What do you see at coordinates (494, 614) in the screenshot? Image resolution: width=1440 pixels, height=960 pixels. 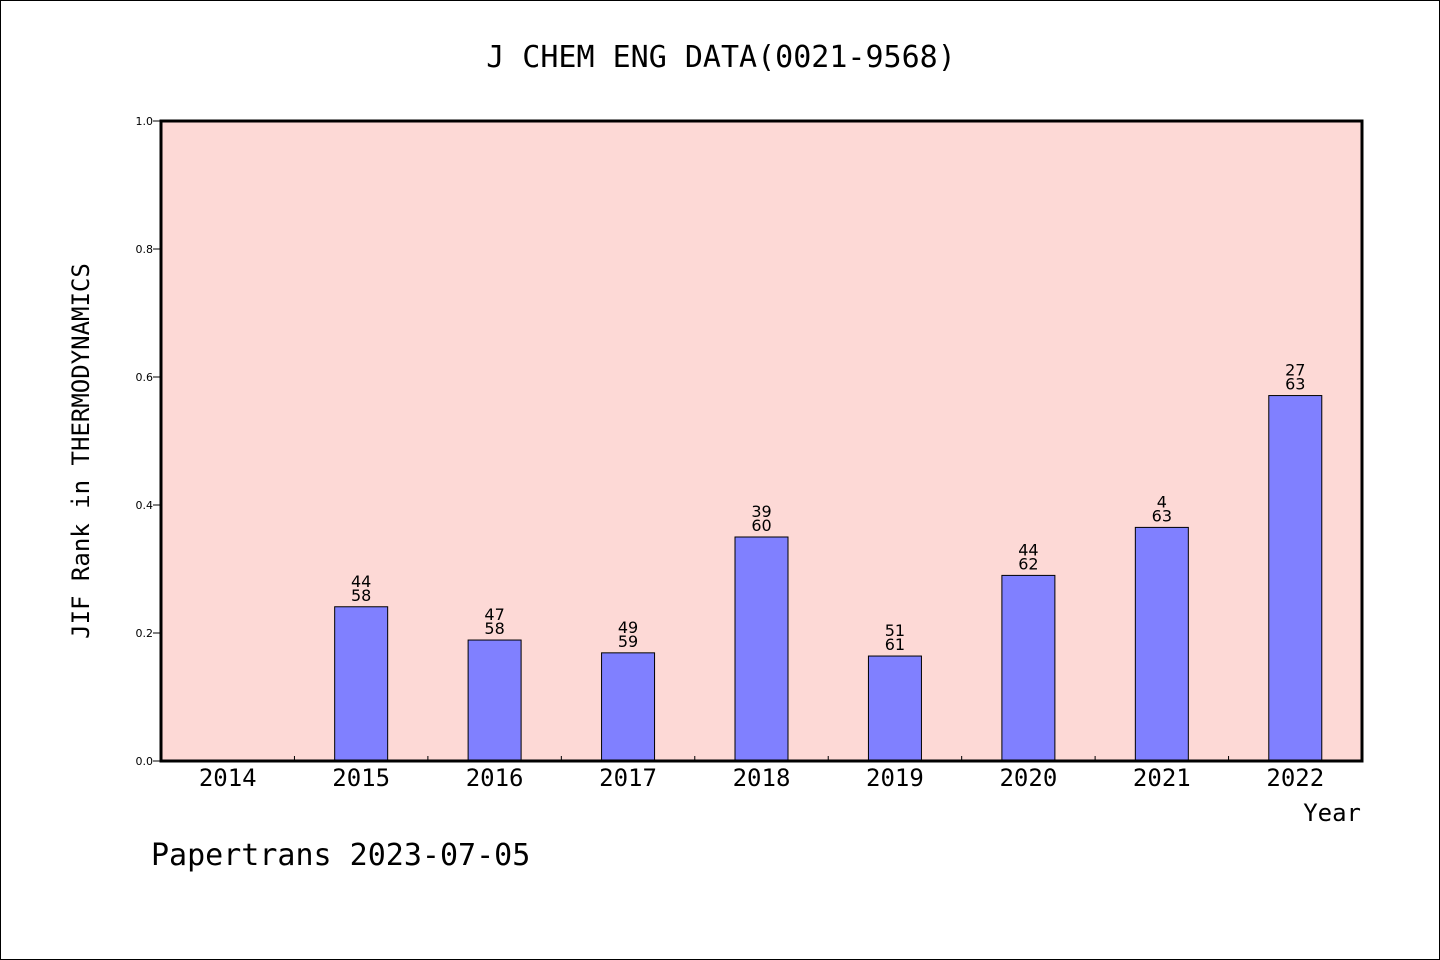 I see `bar-rank-label-2016: 47` at bounding box center [494, 614].